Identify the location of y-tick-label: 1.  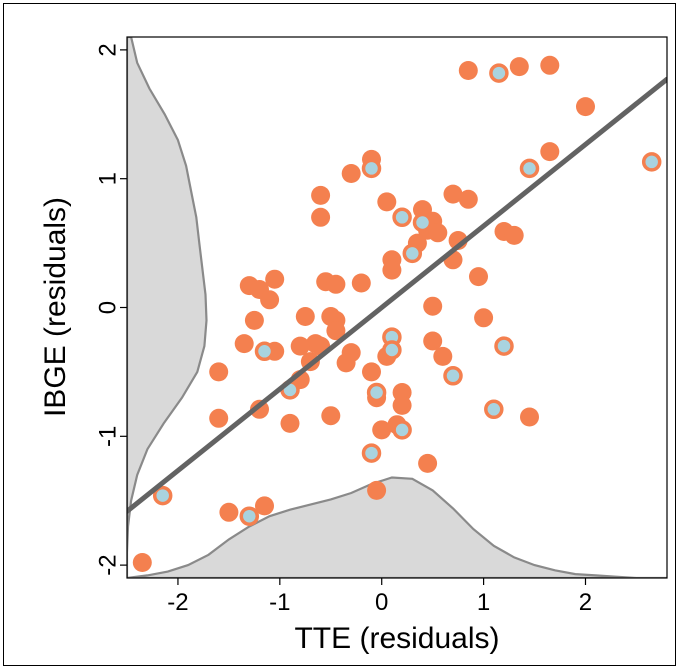
(107, 178).